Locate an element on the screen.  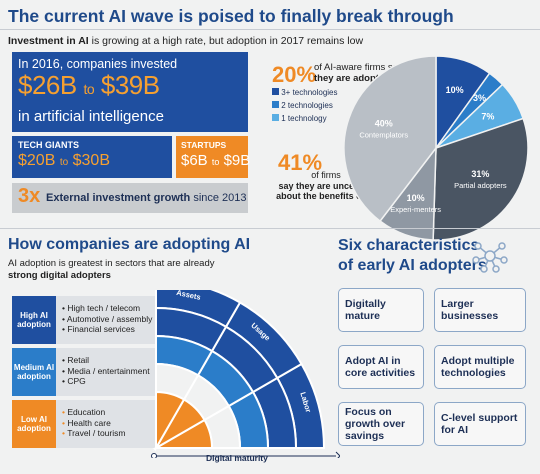
characteristic-card: Digitally mature is located at coordinates (381, 310).